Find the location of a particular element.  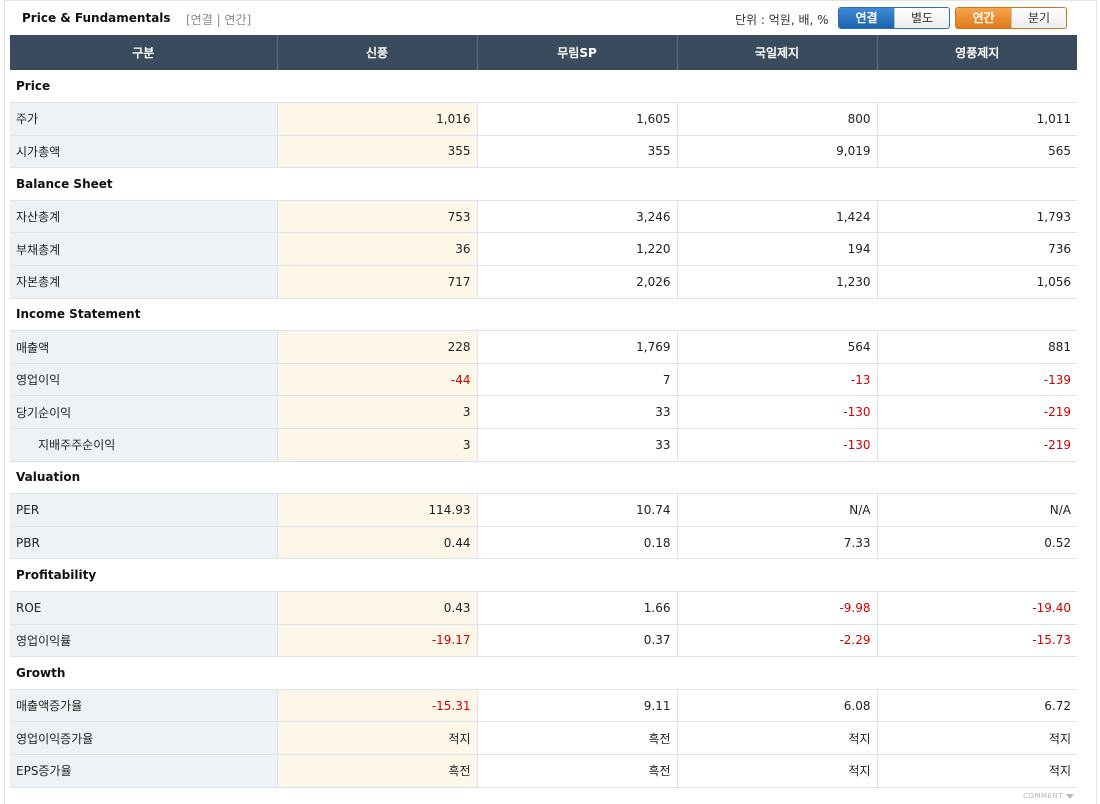

separate-button: 별도 is located at coordinates (921, 18).